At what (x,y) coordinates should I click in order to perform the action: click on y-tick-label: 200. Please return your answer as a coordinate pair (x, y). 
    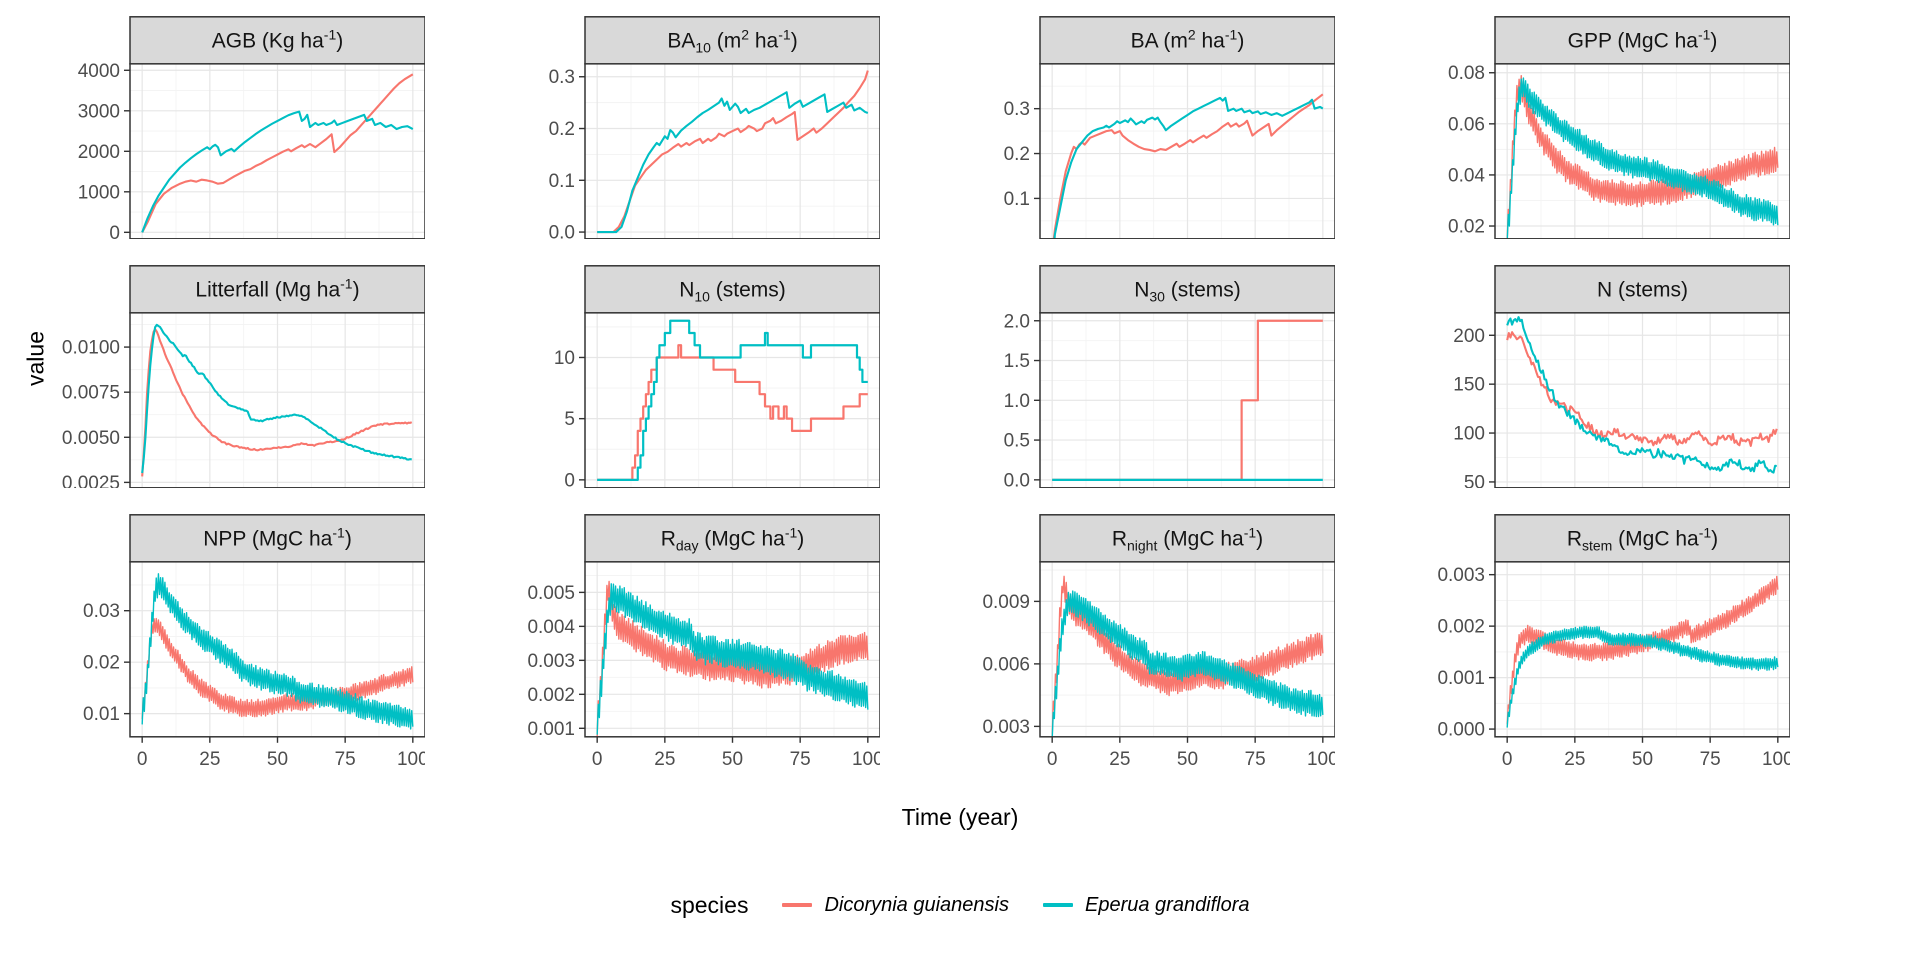
    Looking at the image, I should click on (1469, 336).